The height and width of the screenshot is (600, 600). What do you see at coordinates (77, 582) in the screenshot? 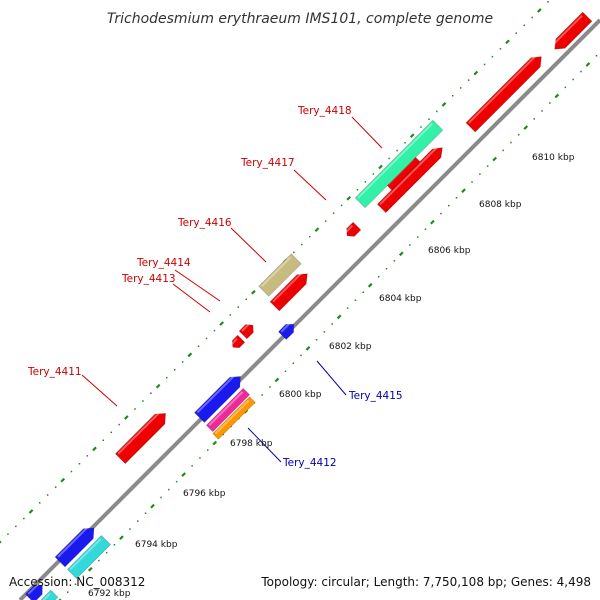
I see `accession-text: Accession: NC_008312` at bounding box center [77, 582].